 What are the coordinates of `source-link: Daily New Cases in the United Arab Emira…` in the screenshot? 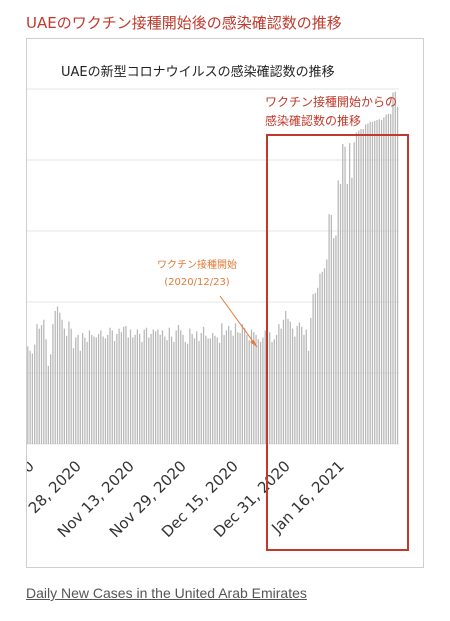 It's located at (166, 593).